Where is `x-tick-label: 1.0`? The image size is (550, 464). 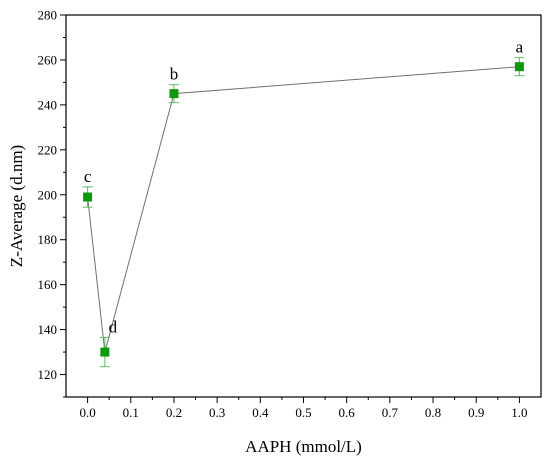
x-tick-label: 1.0 is located at coordinates (519, 412).